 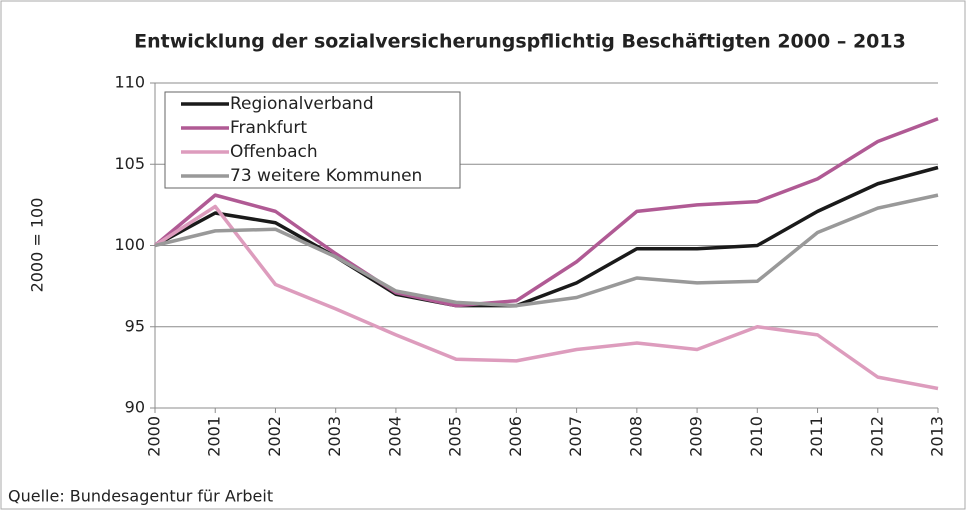 What do you see at coordinates (129, 244) in the screenshot?
I see `y-tick-label: 100` at bounding box center [129, 244].